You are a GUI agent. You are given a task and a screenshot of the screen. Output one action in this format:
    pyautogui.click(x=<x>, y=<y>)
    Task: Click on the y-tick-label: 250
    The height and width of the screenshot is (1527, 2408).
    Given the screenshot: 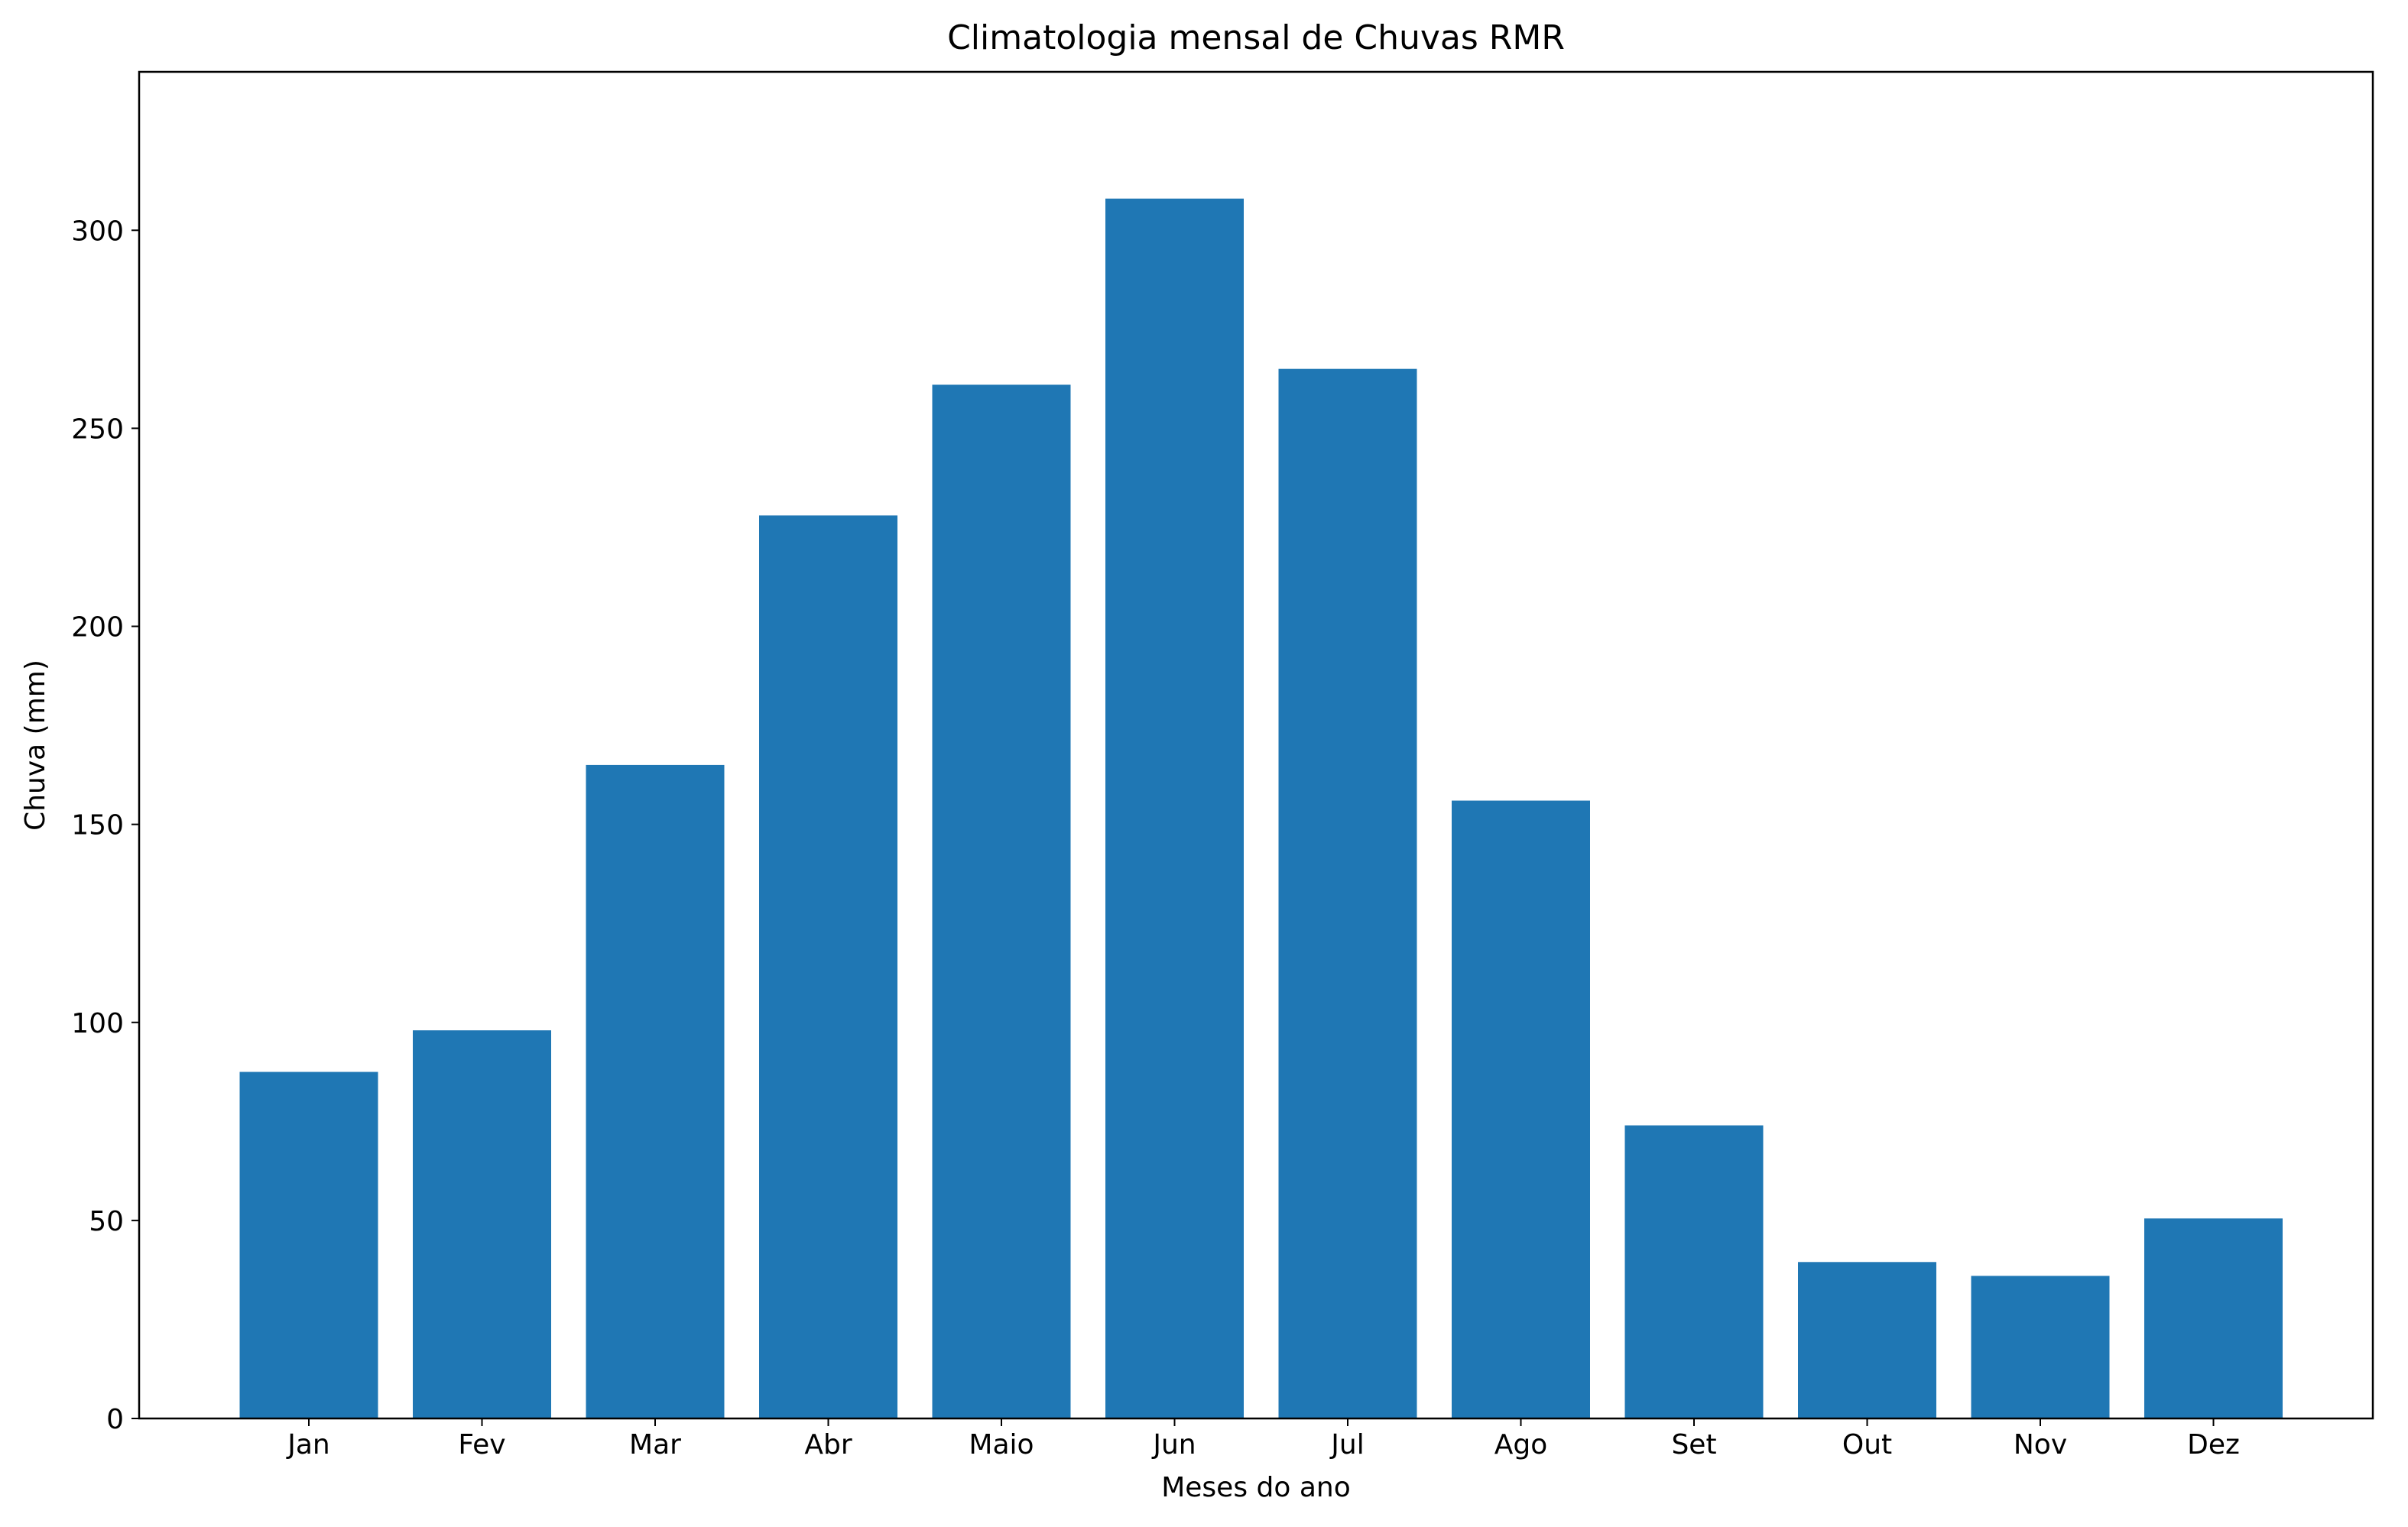 What is the action you would take?
    pyautogui.click(x=98, y=429)
    